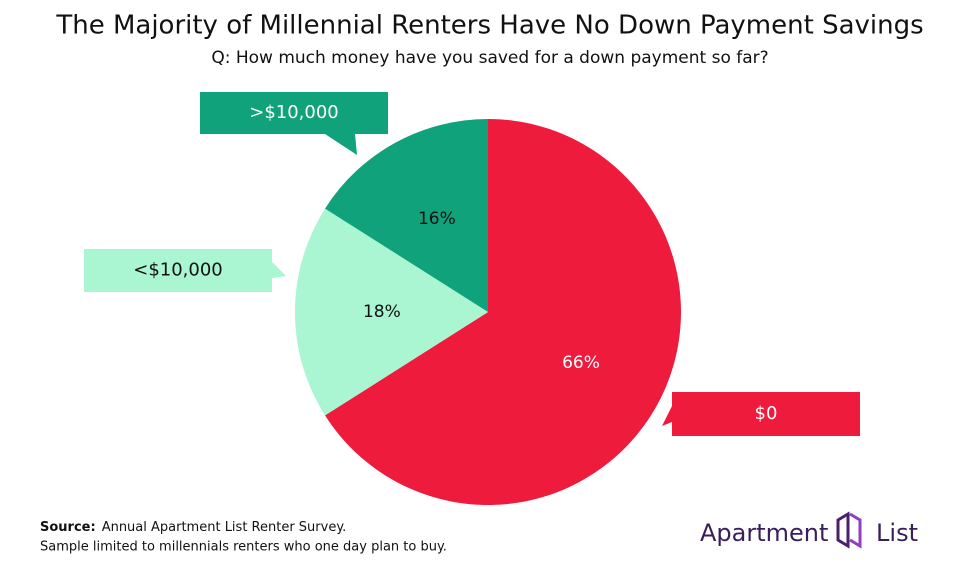  Describe the element at coordinates (581, 363) in the screenshot. I see `value-label: 66%` at that location.